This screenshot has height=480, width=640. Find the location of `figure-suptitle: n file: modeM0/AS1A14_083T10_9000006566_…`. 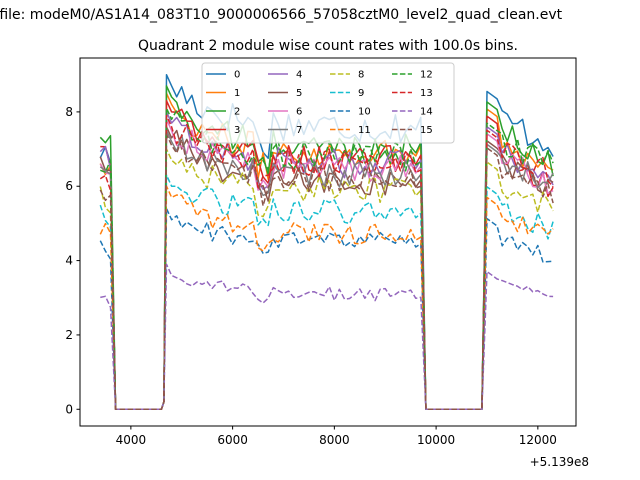

figure-suptitle: n file: modeM0/AS1A14_083T10_9000006566_… is located at coordinates (281, 15).